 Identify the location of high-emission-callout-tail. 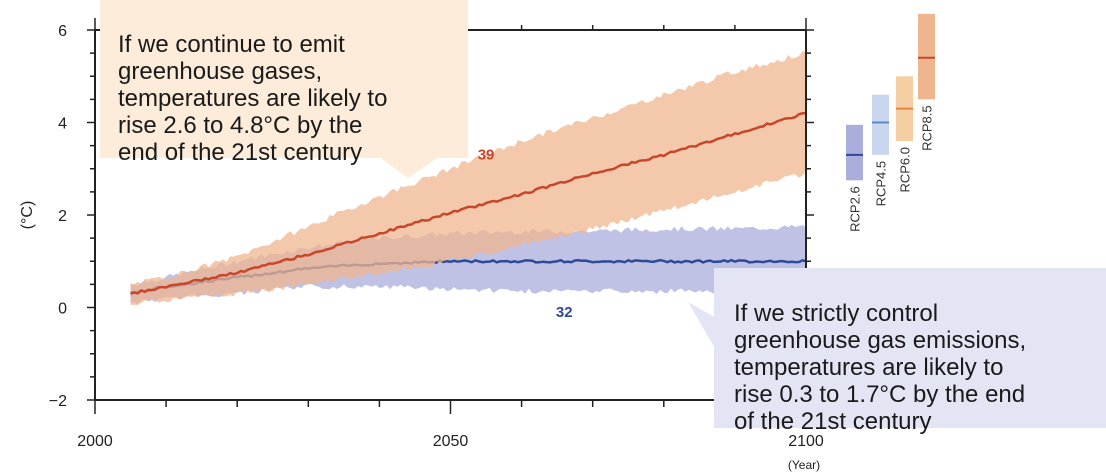
(409, 167).